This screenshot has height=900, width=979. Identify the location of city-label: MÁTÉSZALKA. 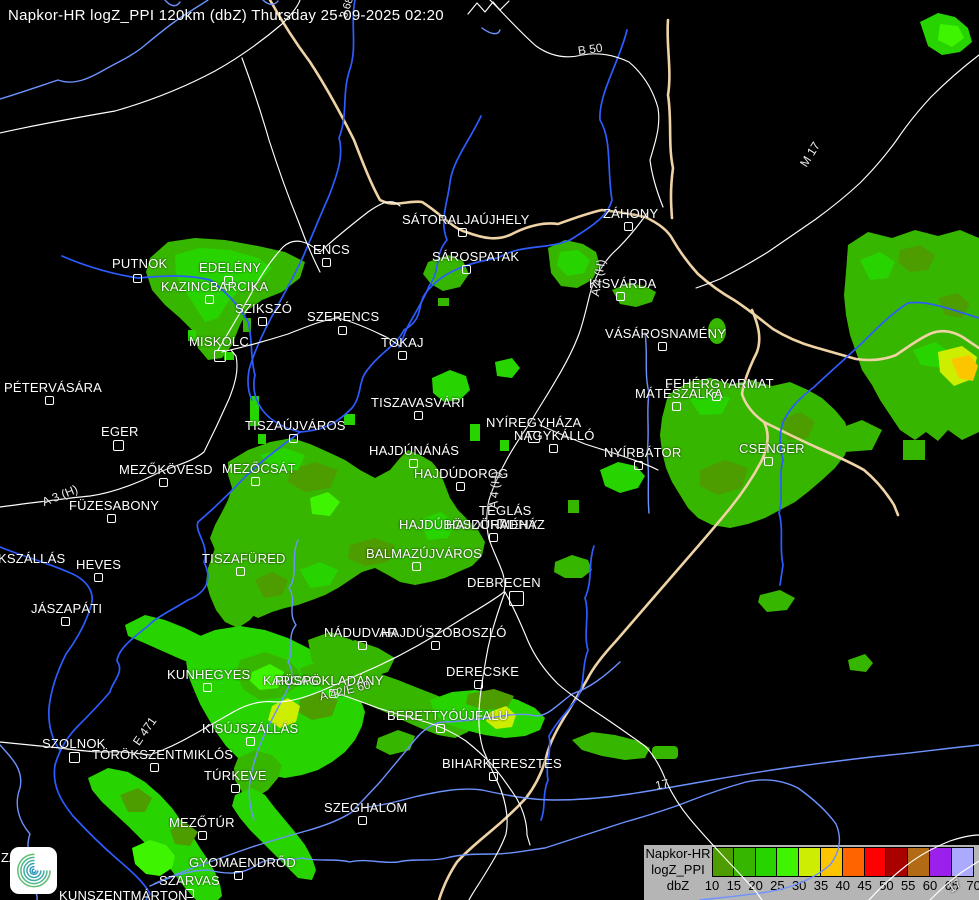
(679, 393).